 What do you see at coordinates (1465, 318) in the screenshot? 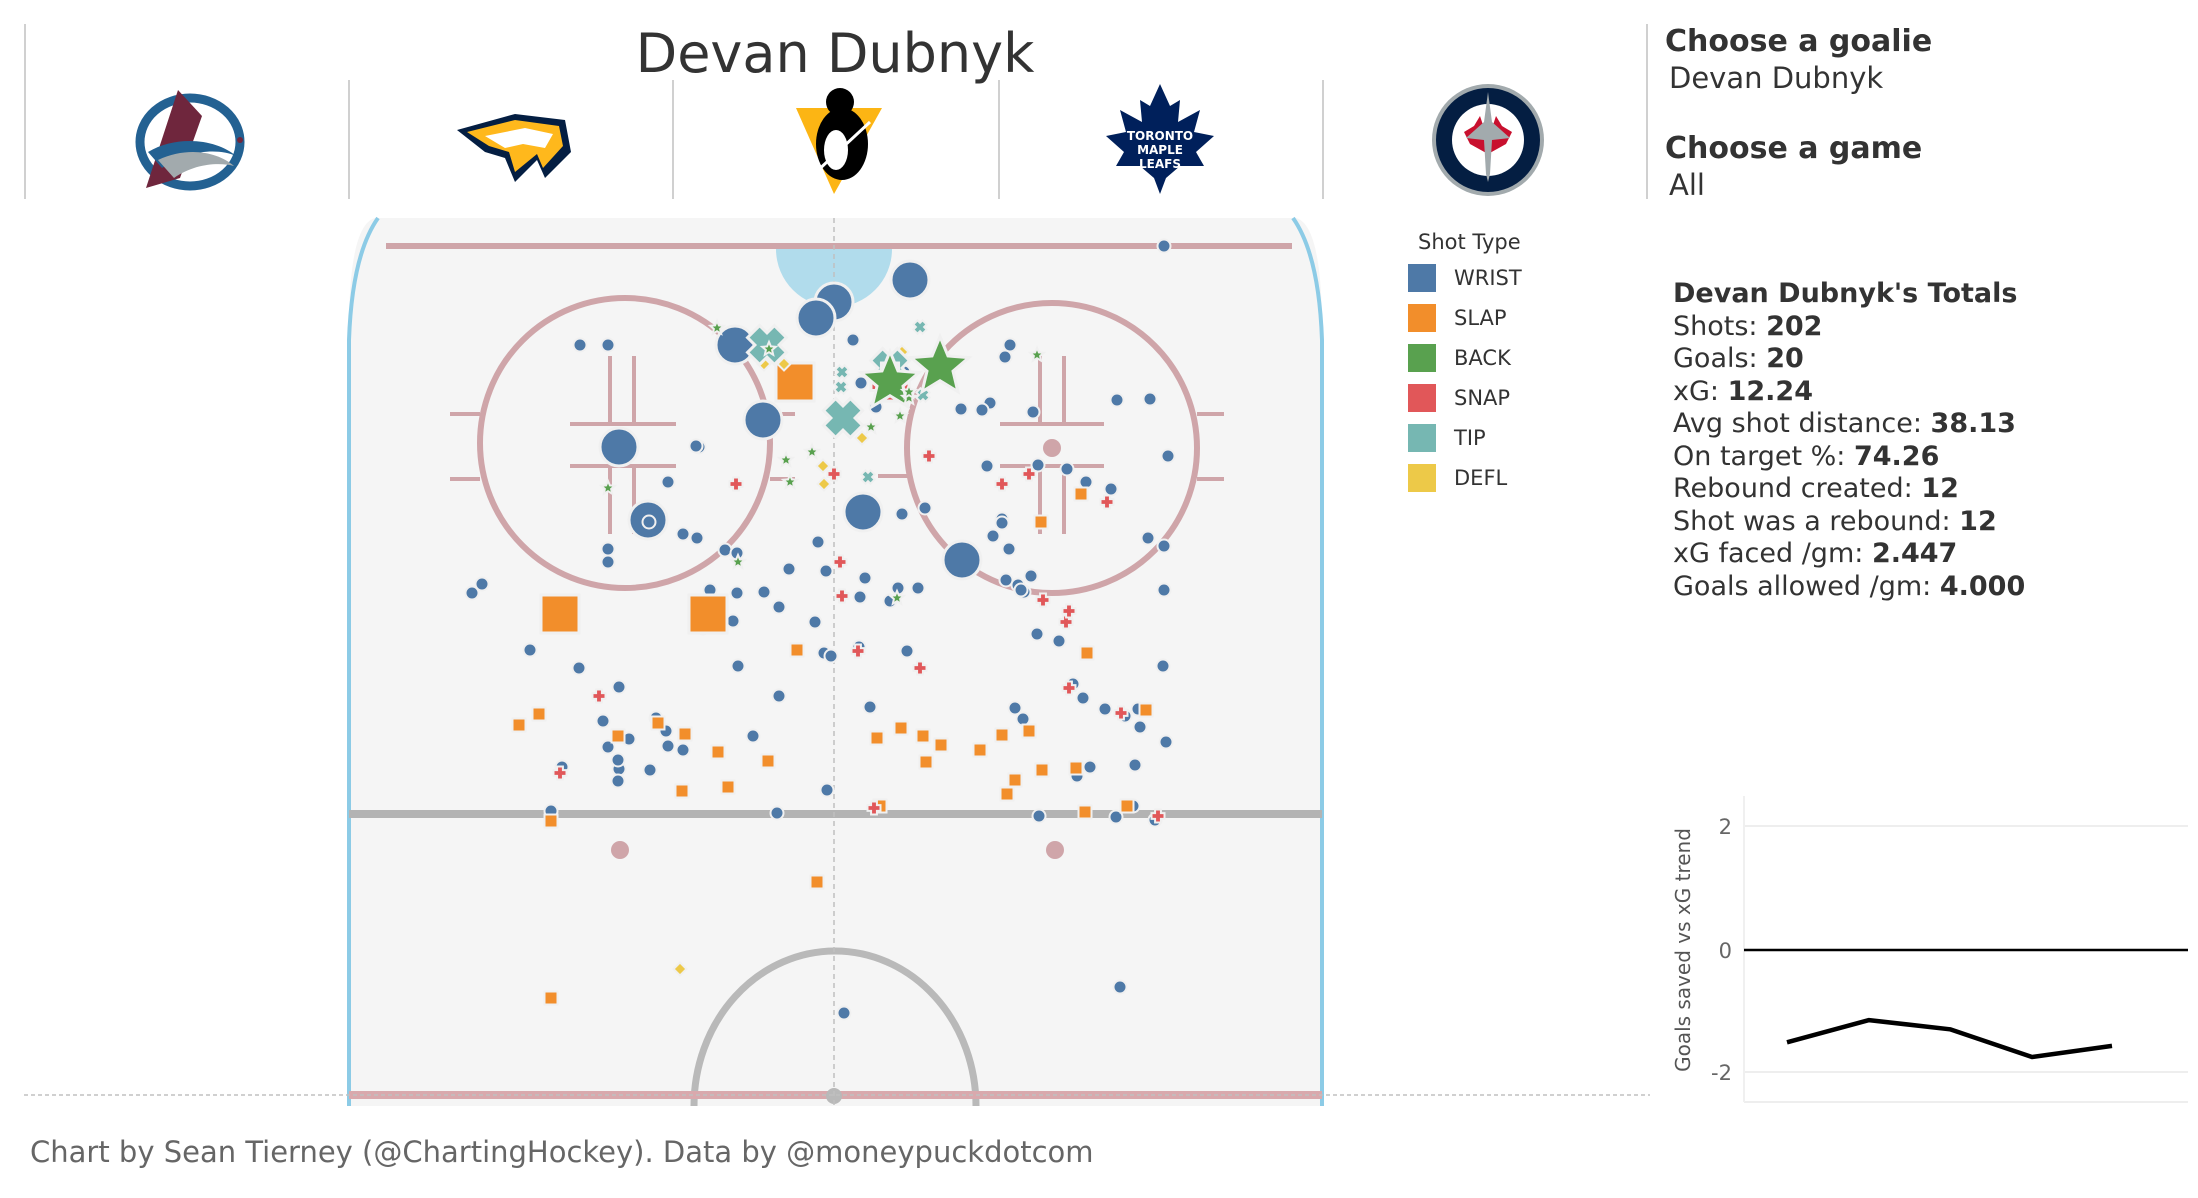
I see `legend-item-slap: SLAP` at bounding box center [1465, 318].